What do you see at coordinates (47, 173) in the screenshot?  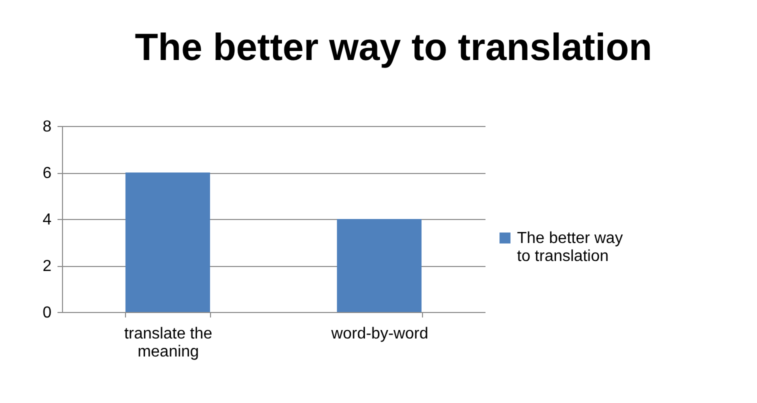 I see `y-tick-label: 6` at bounding box center [47, 173].